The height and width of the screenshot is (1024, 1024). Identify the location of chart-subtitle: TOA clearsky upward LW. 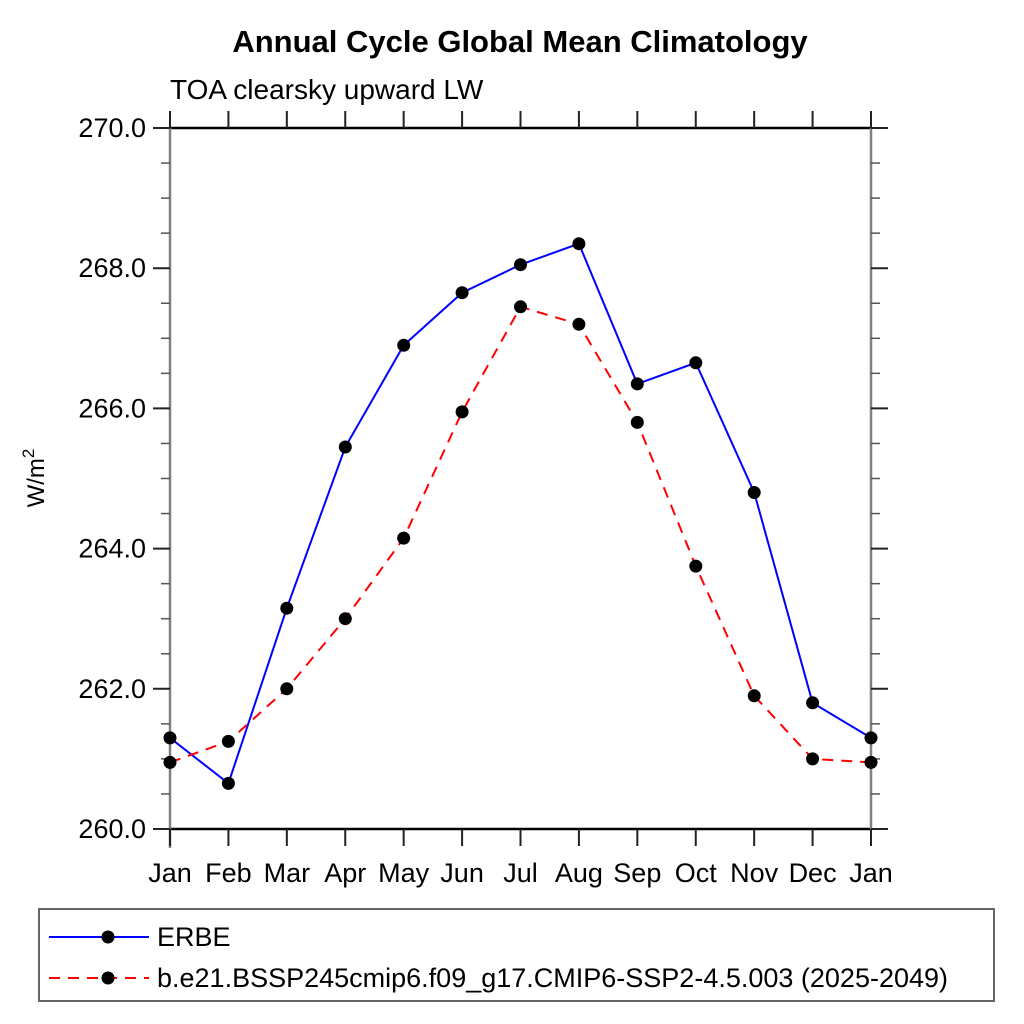
(327, 89).